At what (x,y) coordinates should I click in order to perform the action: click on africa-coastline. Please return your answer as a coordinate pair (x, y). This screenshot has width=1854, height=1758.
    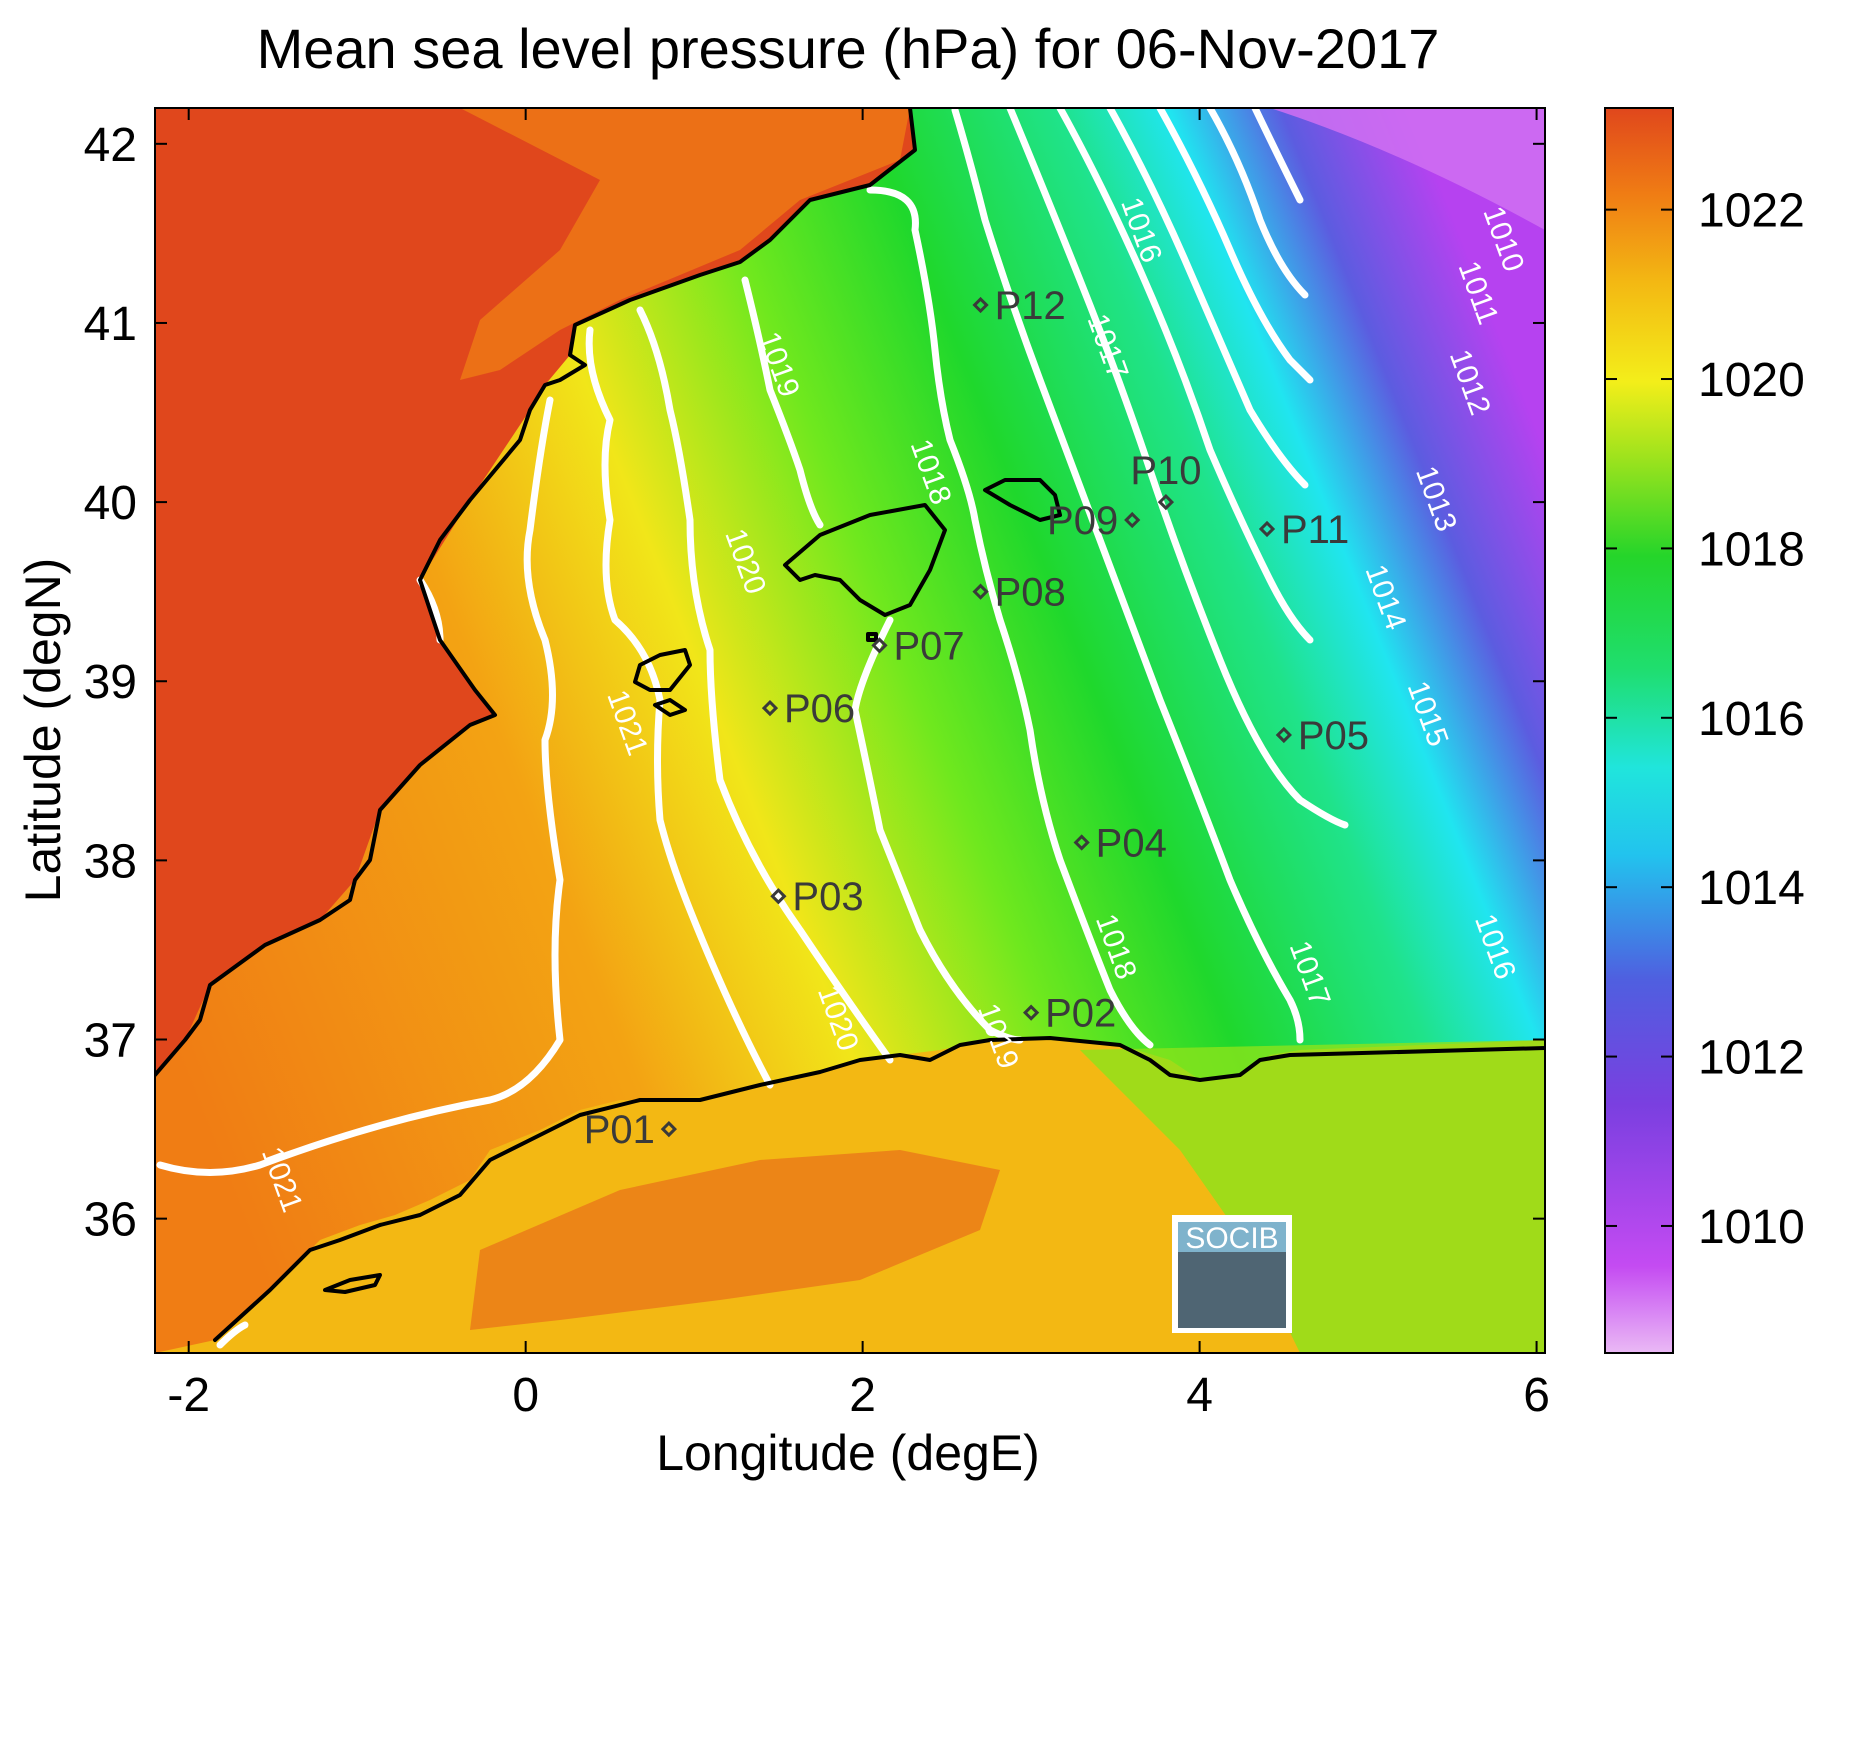
    Looking at the image, I should click on (879, 1189).